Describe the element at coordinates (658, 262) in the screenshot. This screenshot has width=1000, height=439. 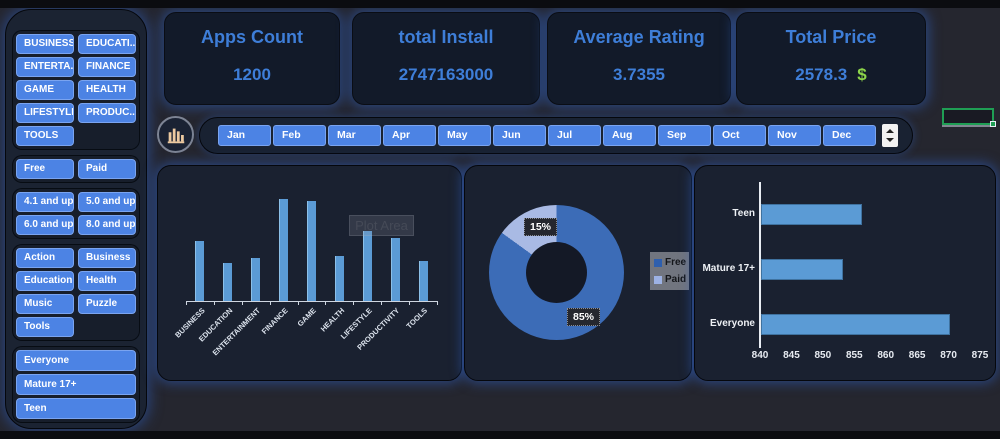
I see `legend-swatch-free` at that location.